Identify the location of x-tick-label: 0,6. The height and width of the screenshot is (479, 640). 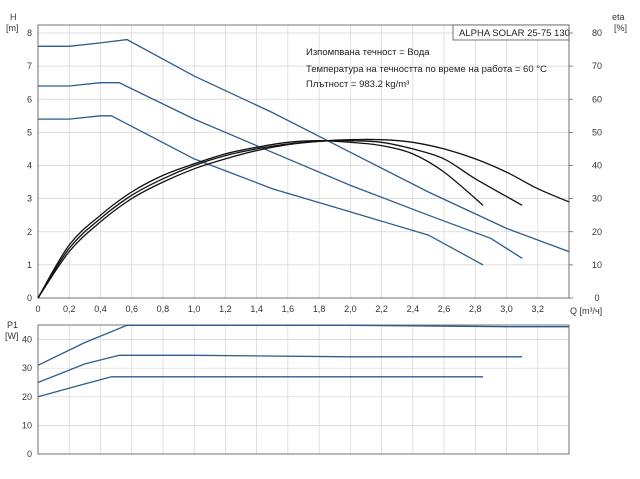
(131, 309).